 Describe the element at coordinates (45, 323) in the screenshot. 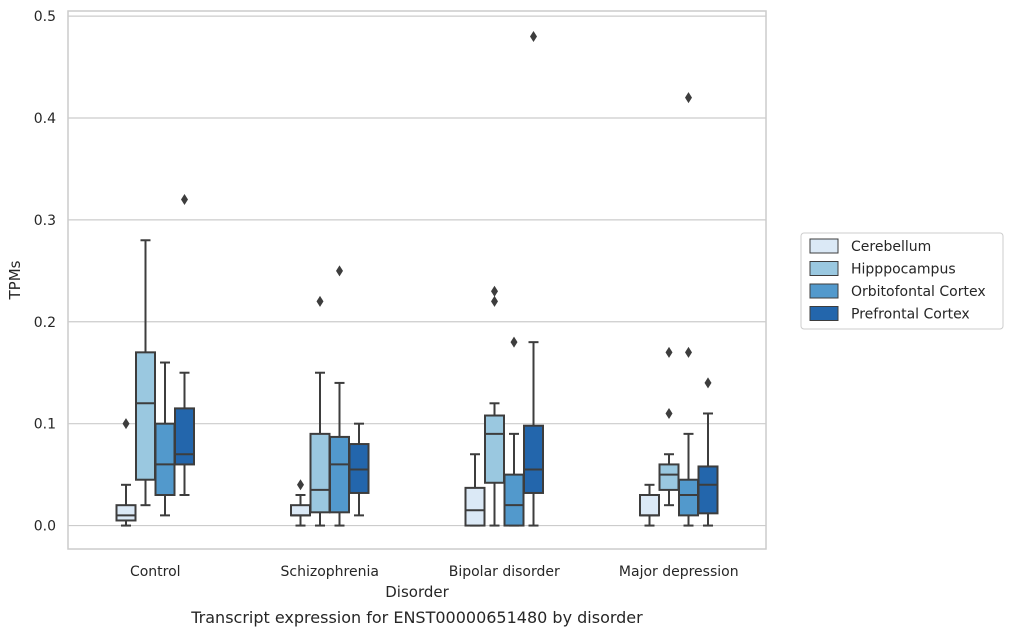

I see `y-tick-label: 0.2` at that location.